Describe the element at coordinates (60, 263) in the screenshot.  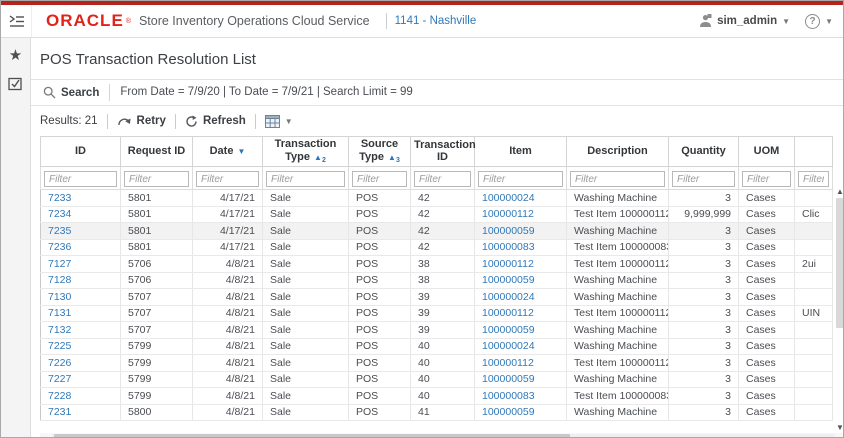
I see `id-link: 7127` at that location.